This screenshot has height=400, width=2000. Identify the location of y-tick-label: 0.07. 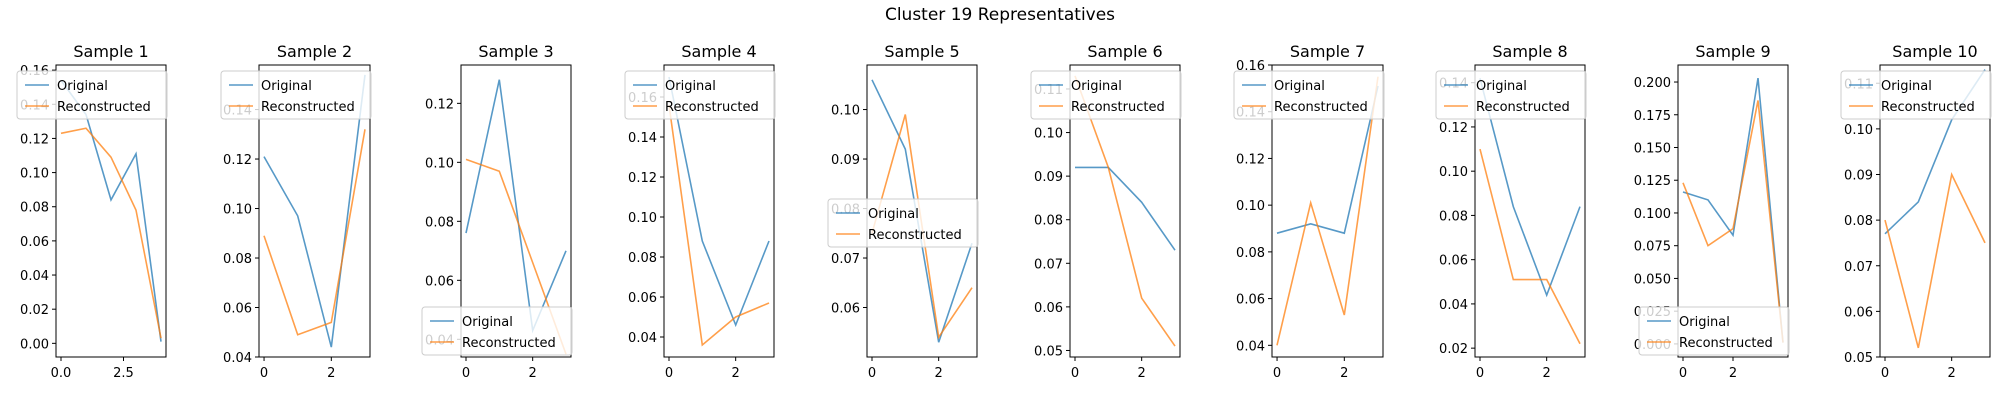
(845, 259).